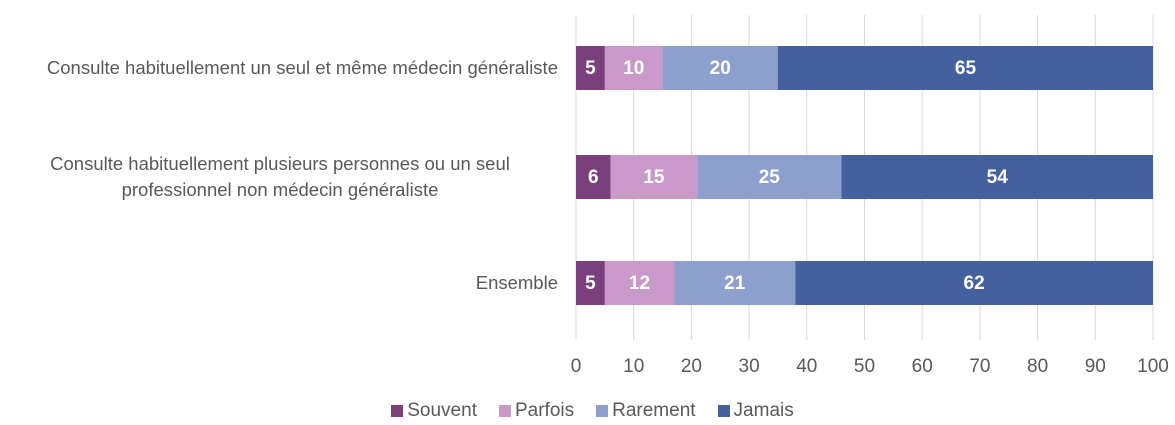 The height and width of the screenshot is (425, 1175). I want to click on legend-item: Jamais, so click(755, 411).